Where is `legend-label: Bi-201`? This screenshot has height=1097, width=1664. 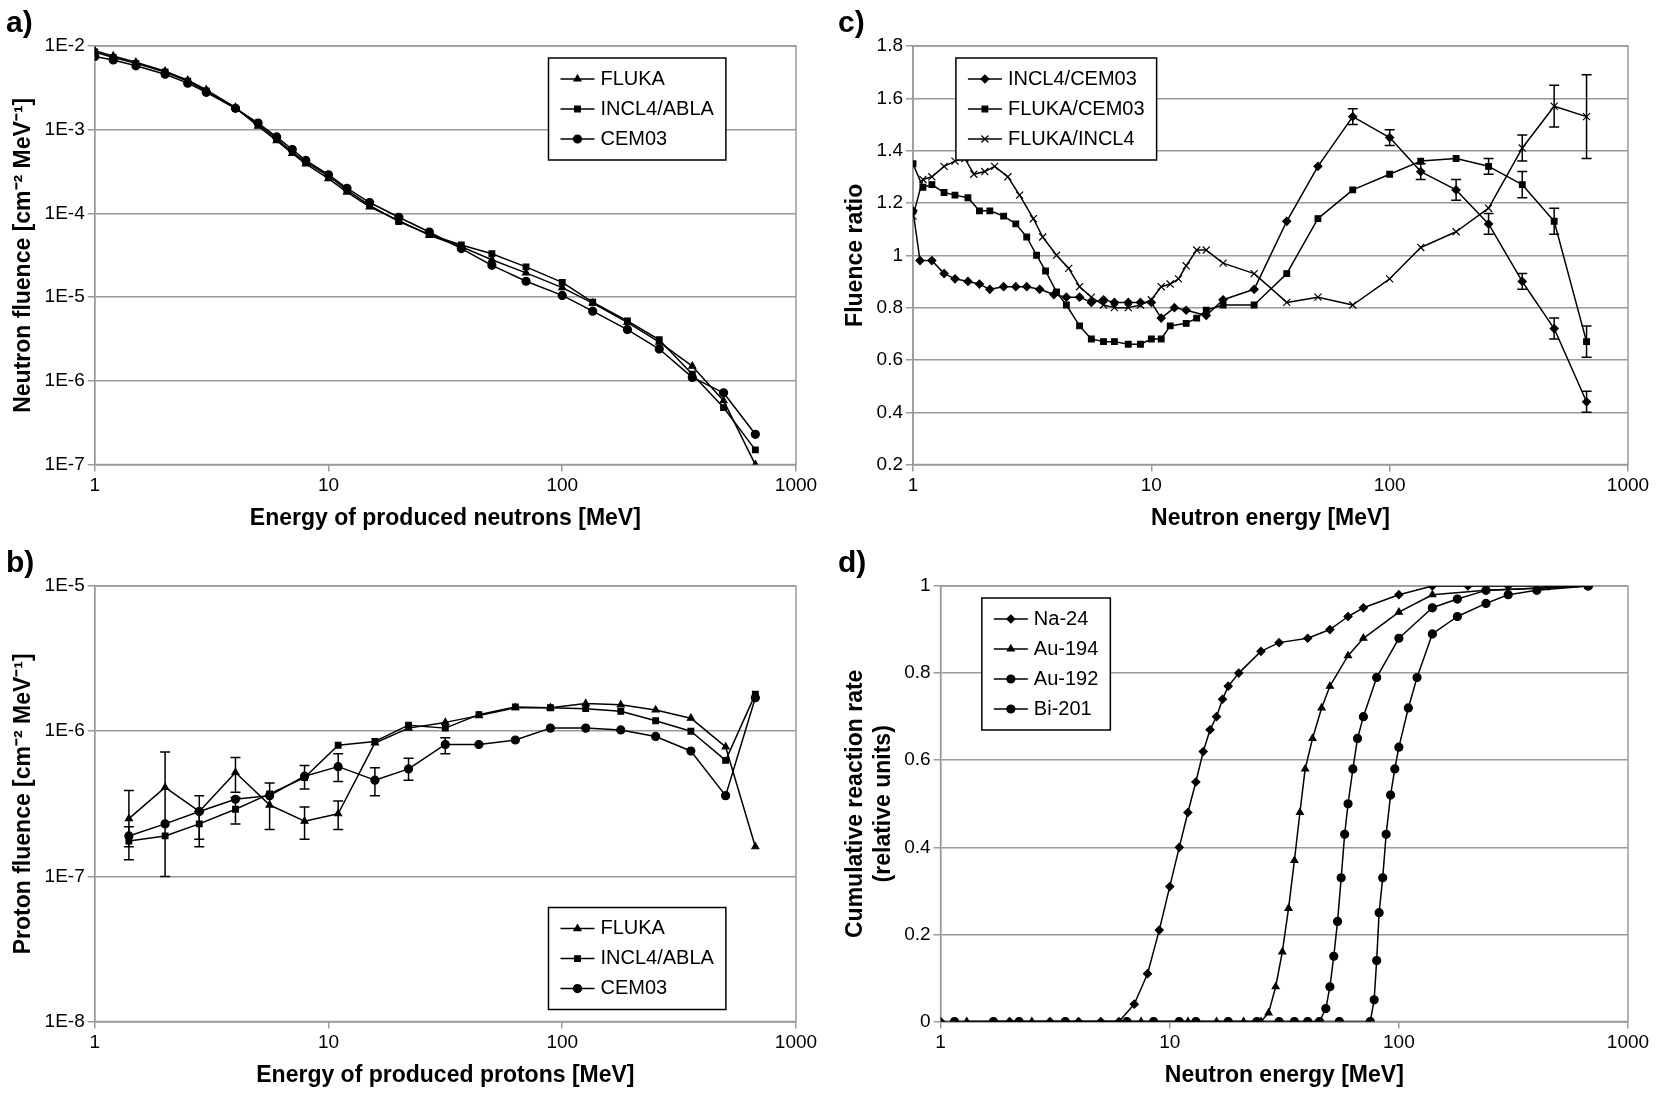 legend-label: Bi-201 is located at coordinates (1062, 707).